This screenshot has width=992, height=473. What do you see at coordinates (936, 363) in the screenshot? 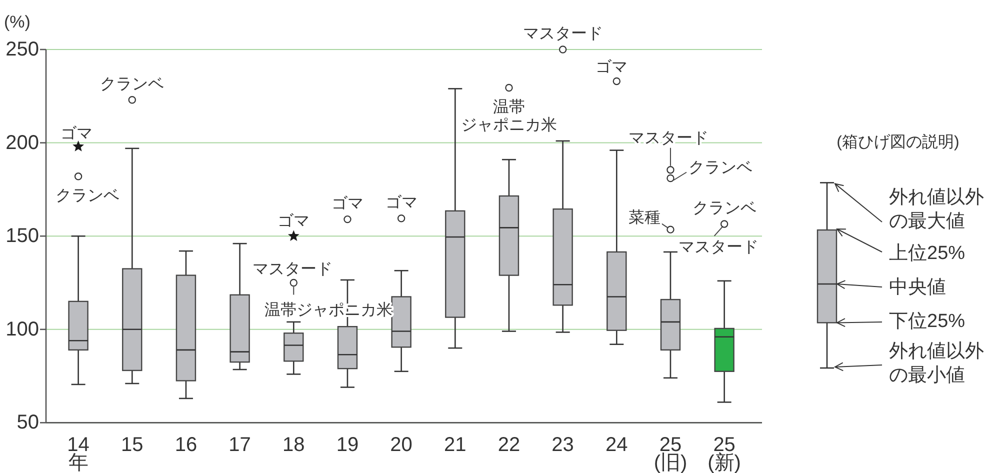
I see `text: 外れ値以外の最小値` at bounding box center [936, 363].